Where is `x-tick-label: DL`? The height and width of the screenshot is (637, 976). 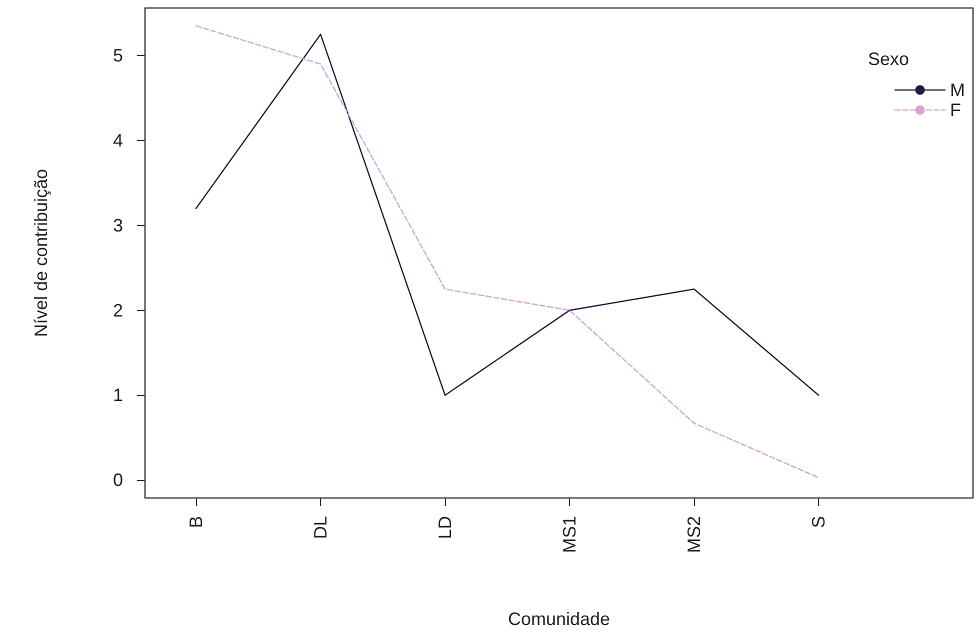 x-tick-label: DL is located at coordinates (320, 528).